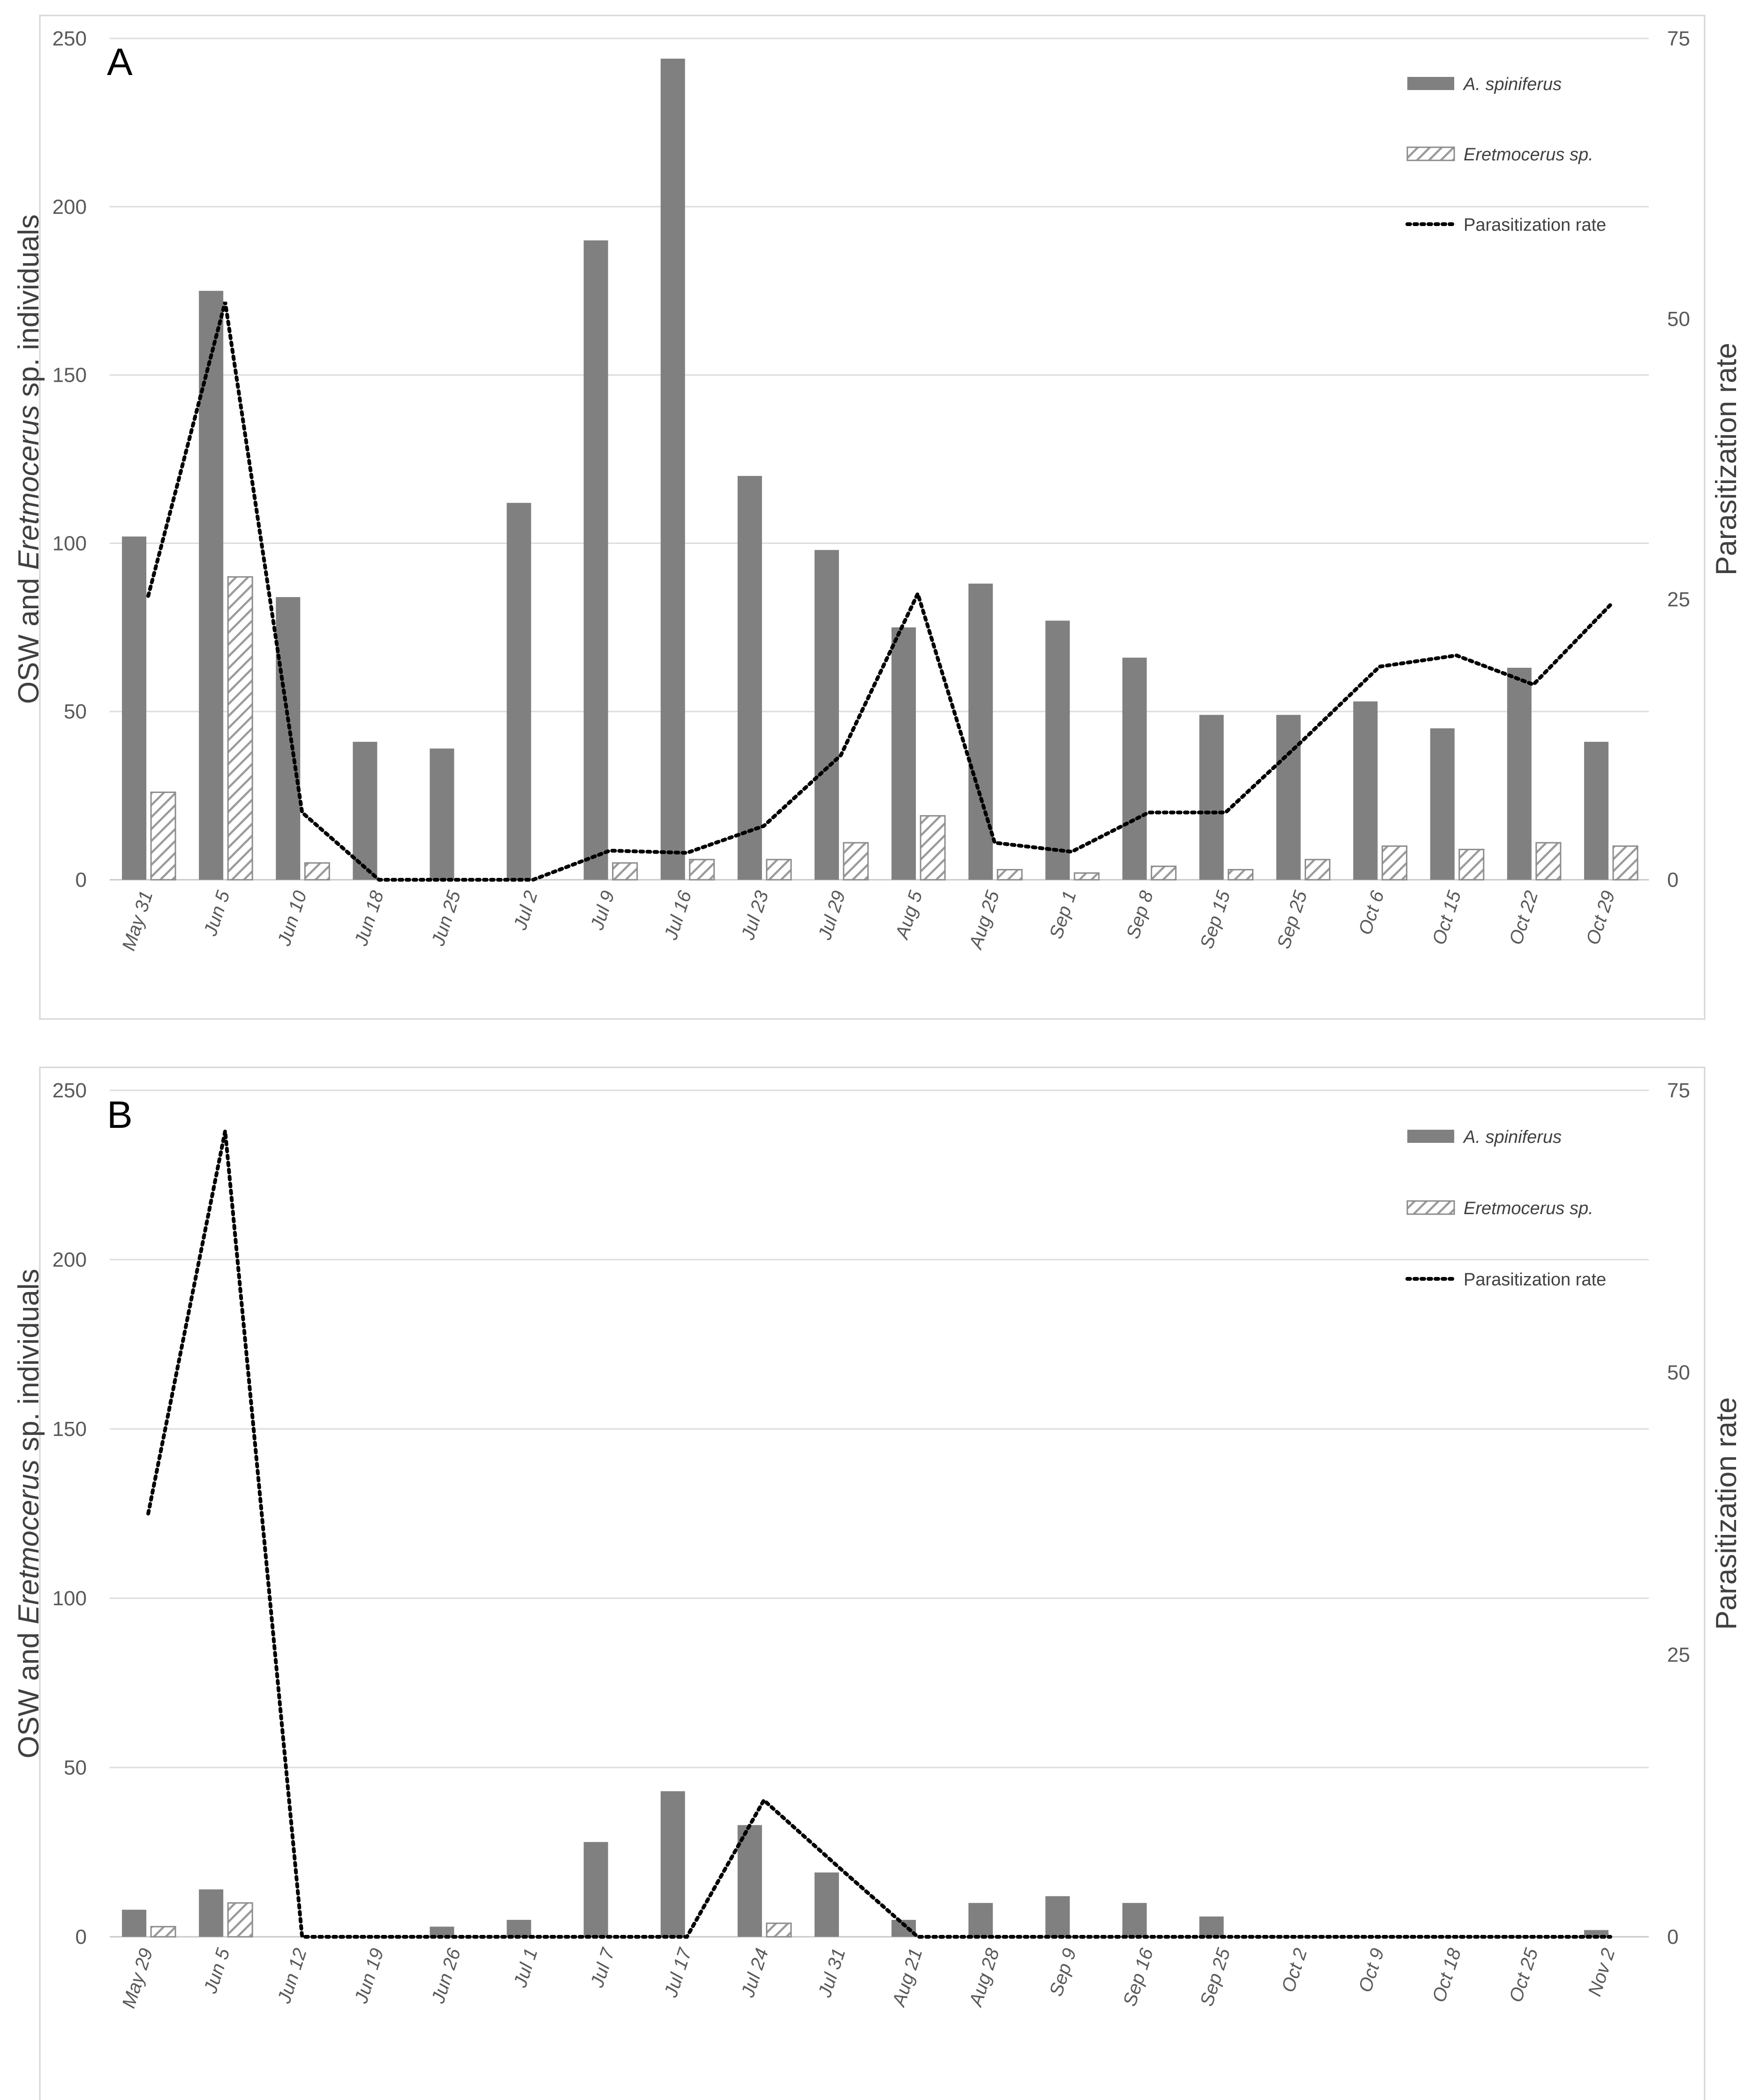 This screenshot has height=2100, width=1752. Describe the element at coordinates (120, 62) in the screenshot. I see `panel-label: A` at that location.